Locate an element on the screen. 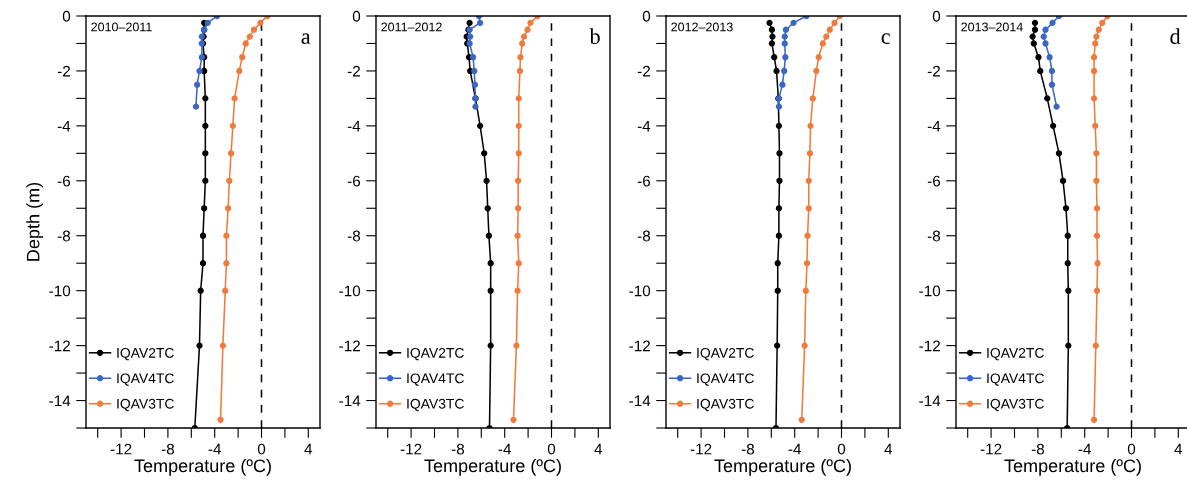 This screenshot has height=498, width=1187. annotation: a is located at coordinates (306, 38).